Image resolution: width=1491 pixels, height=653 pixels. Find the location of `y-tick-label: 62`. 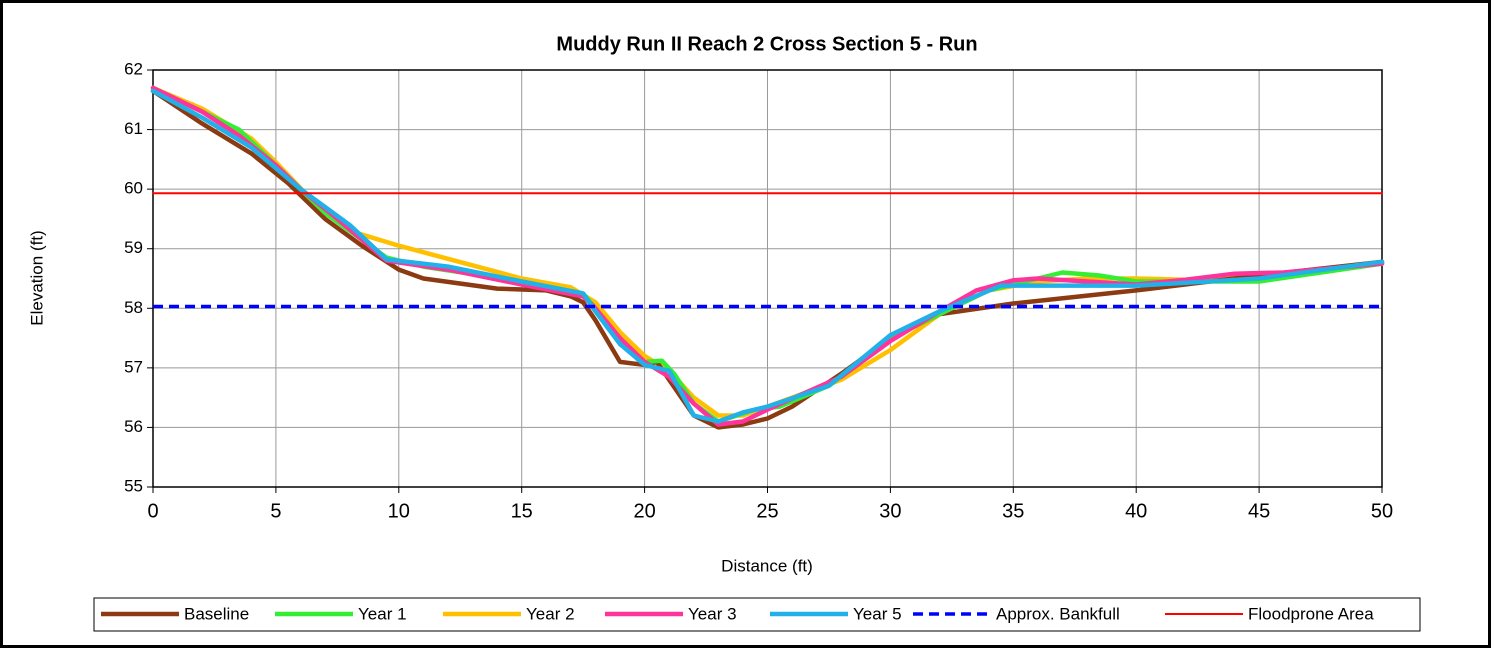

y-tick-label: 62 is located at coordinates (133, 68).